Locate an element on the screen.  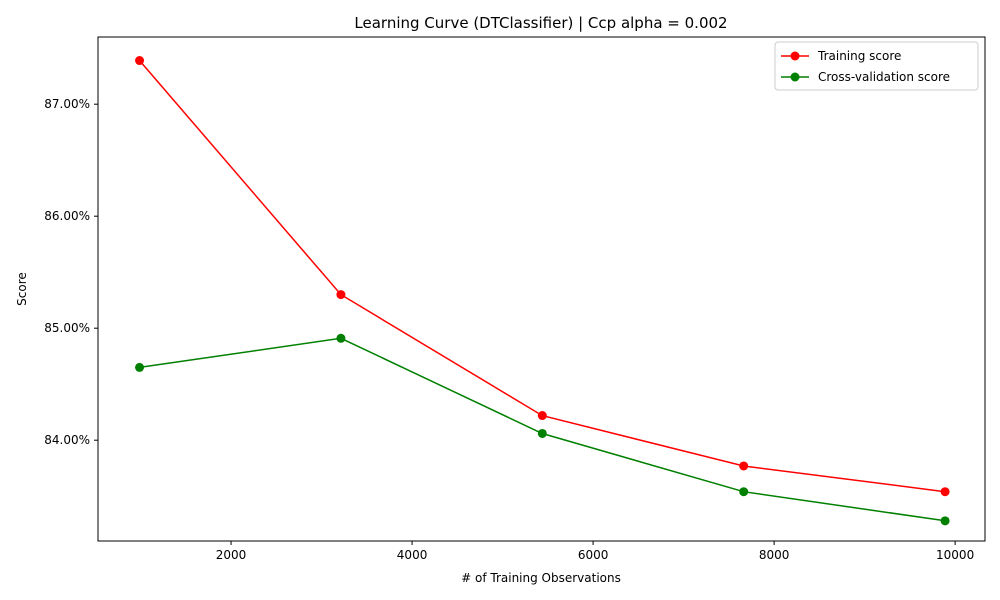
legend-training-score-label: Training score is located at coordinates (859, 56).